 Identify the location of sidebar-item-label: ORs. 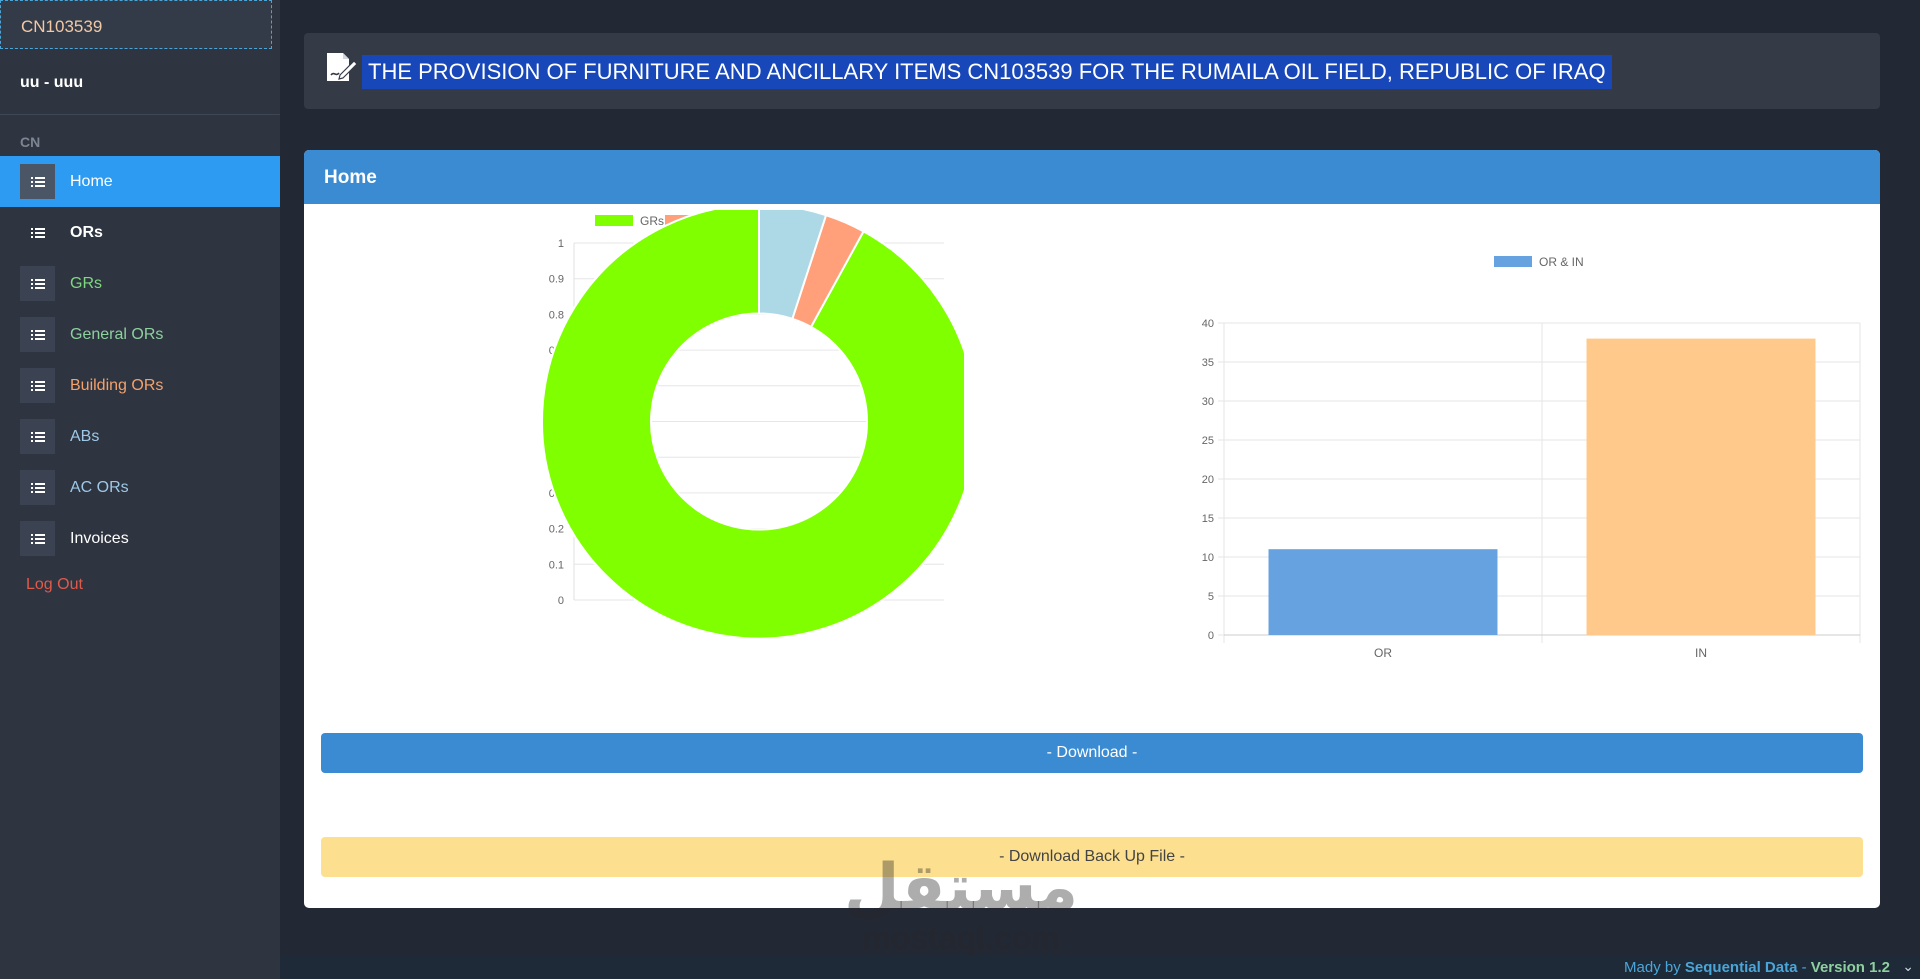
(86, 232).